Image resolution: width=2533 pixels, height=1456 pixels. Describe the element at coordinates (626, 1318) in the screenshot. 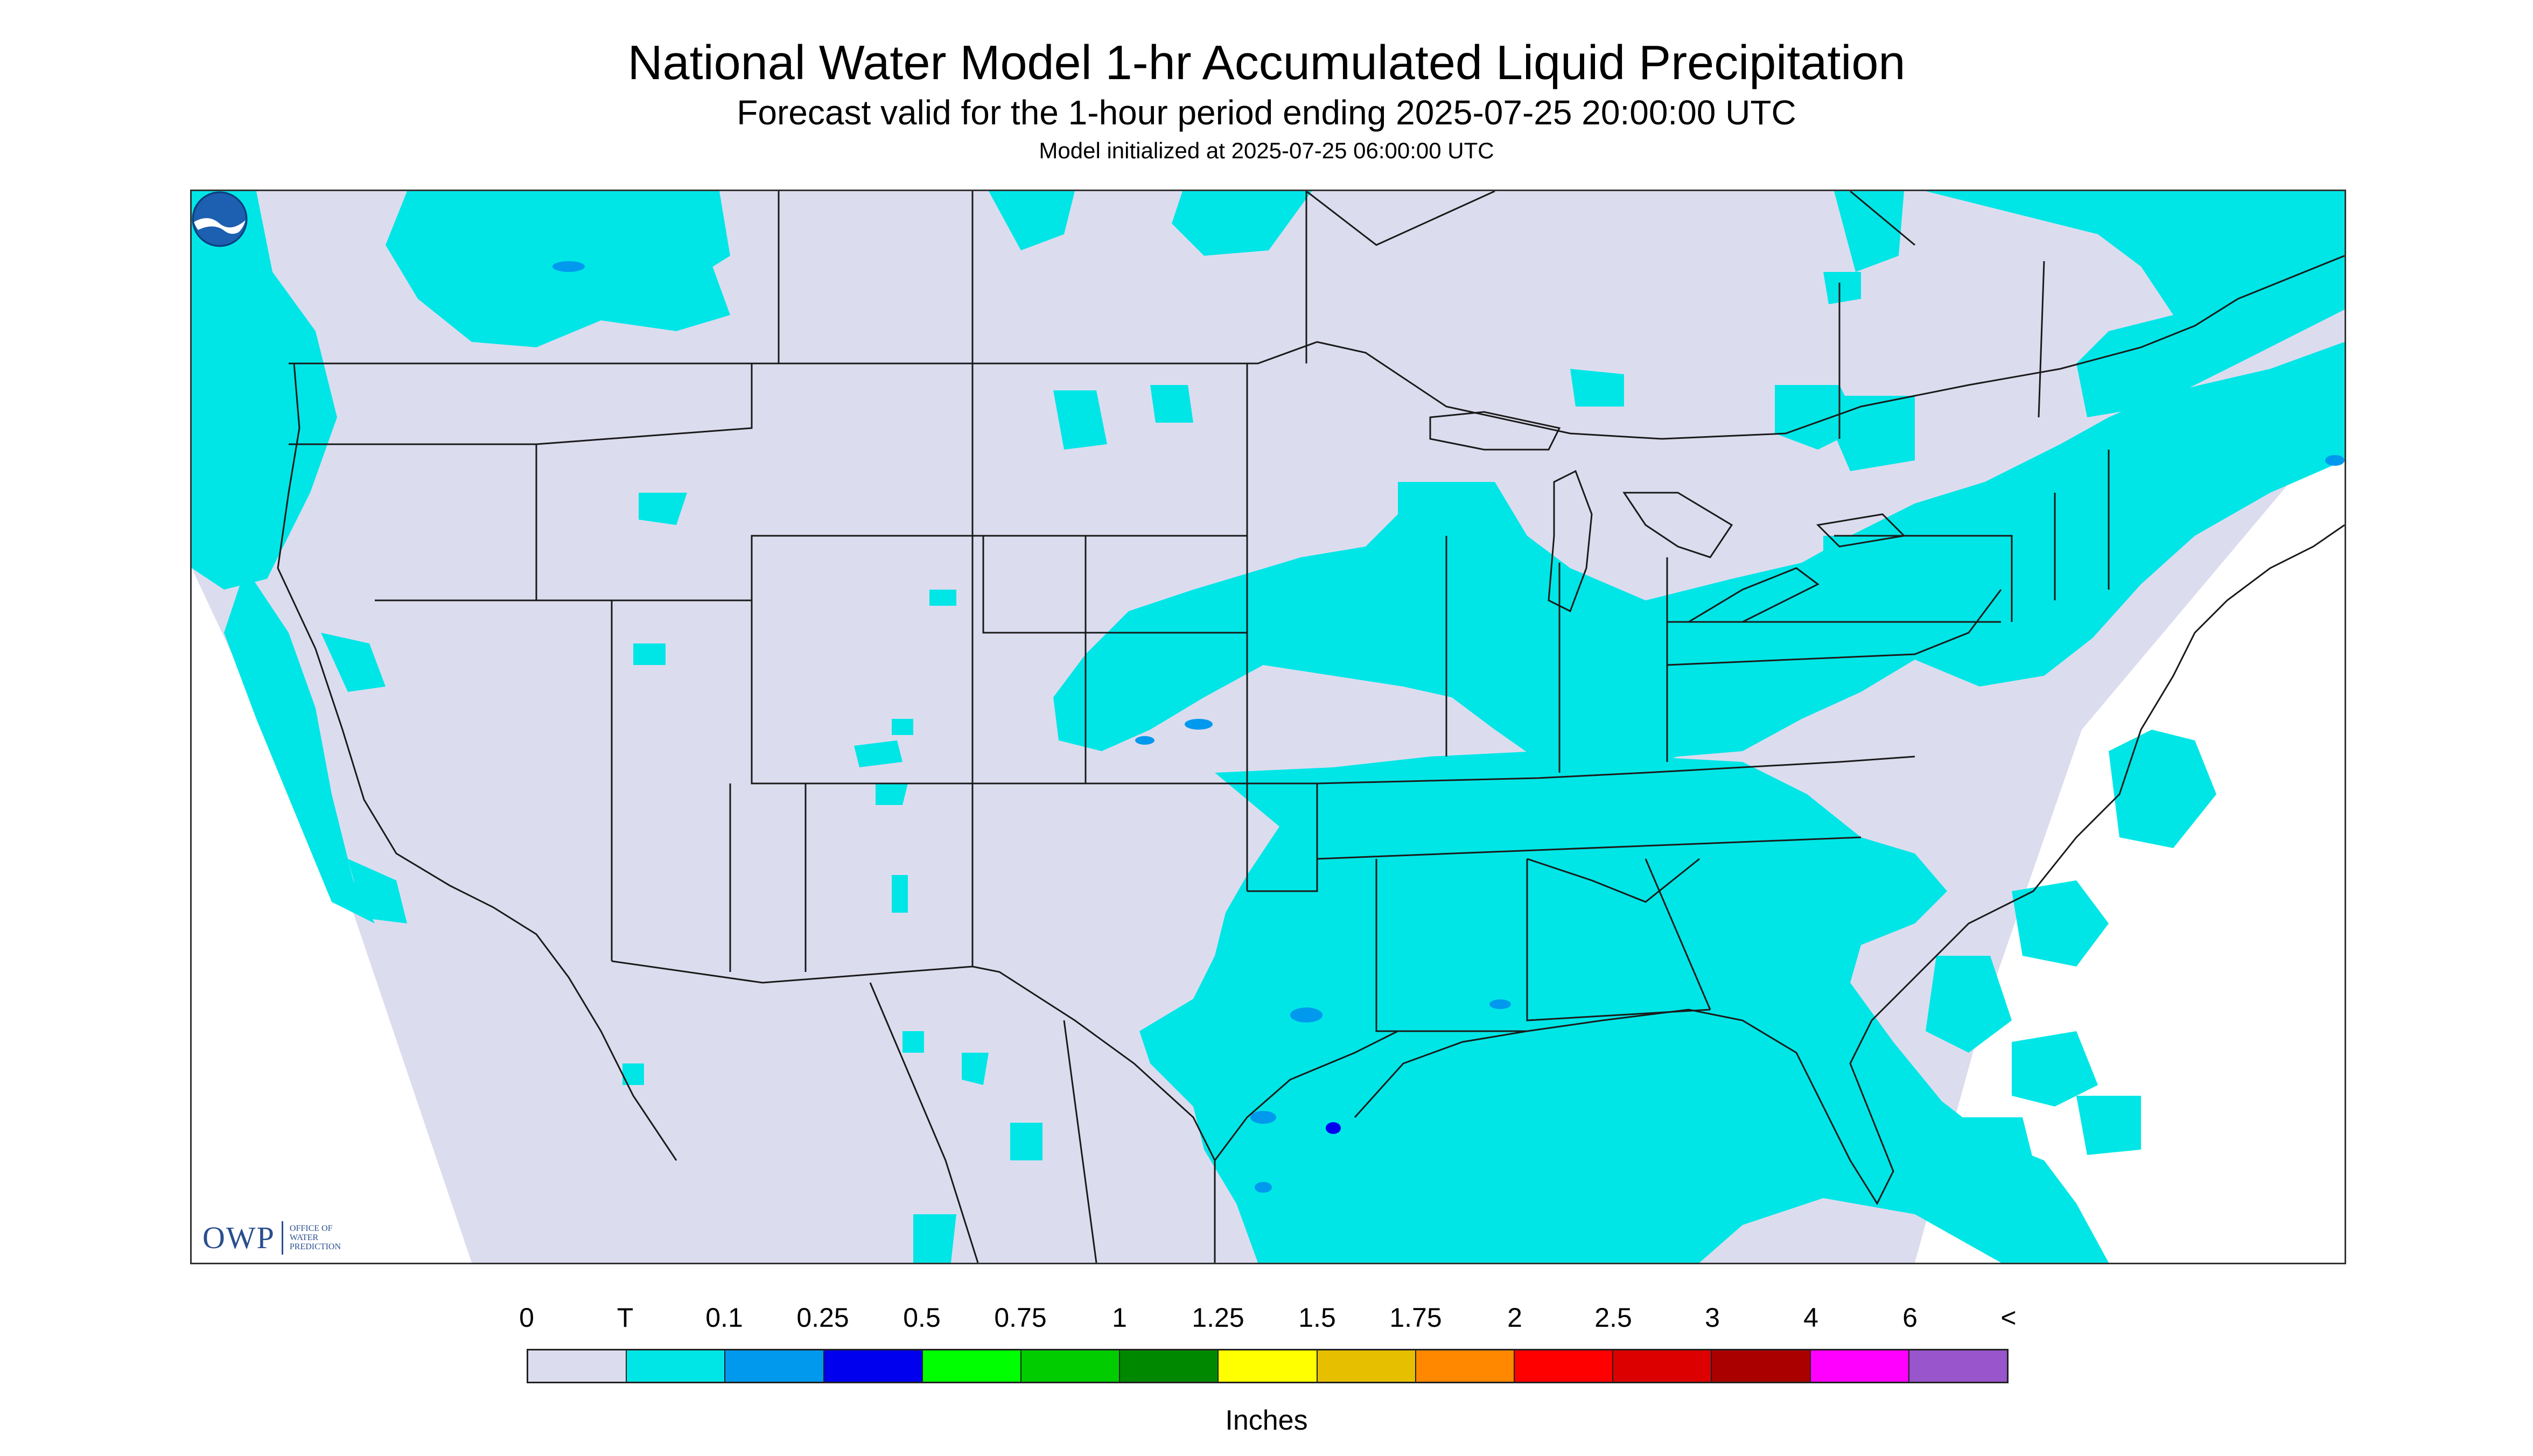

I see `legend-label: T` at that location.